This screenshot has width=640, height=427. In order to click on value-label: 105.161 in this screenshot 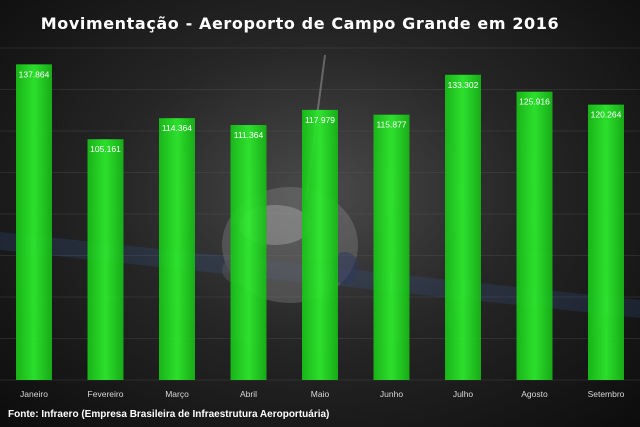, I will do `click(105, 149)`.